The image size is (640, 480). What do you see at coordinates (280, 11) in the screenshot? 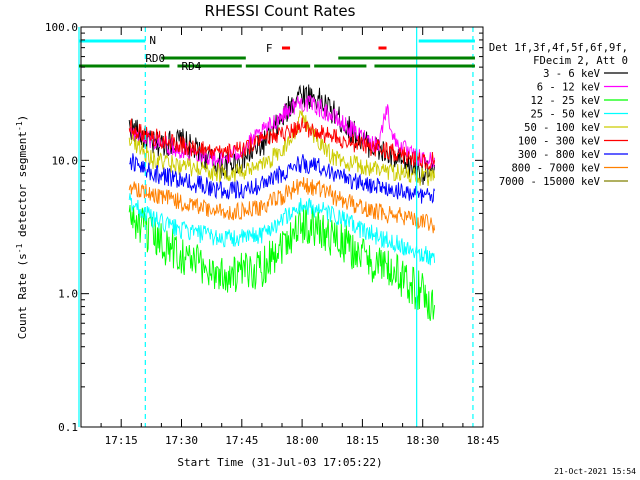
I see `chart-title: RHESSI Count Rates` at bounding box center [280, 11].